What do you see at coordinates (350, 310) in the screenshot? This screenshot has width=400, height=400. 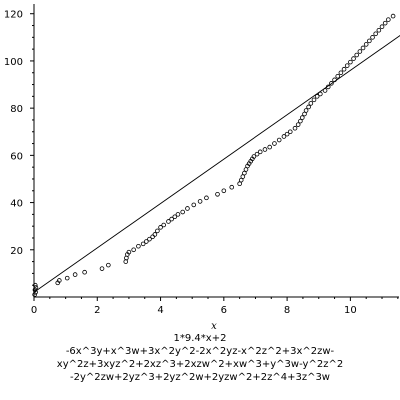 I see `x-tick-label: 10` at bounding box center [350, 310].